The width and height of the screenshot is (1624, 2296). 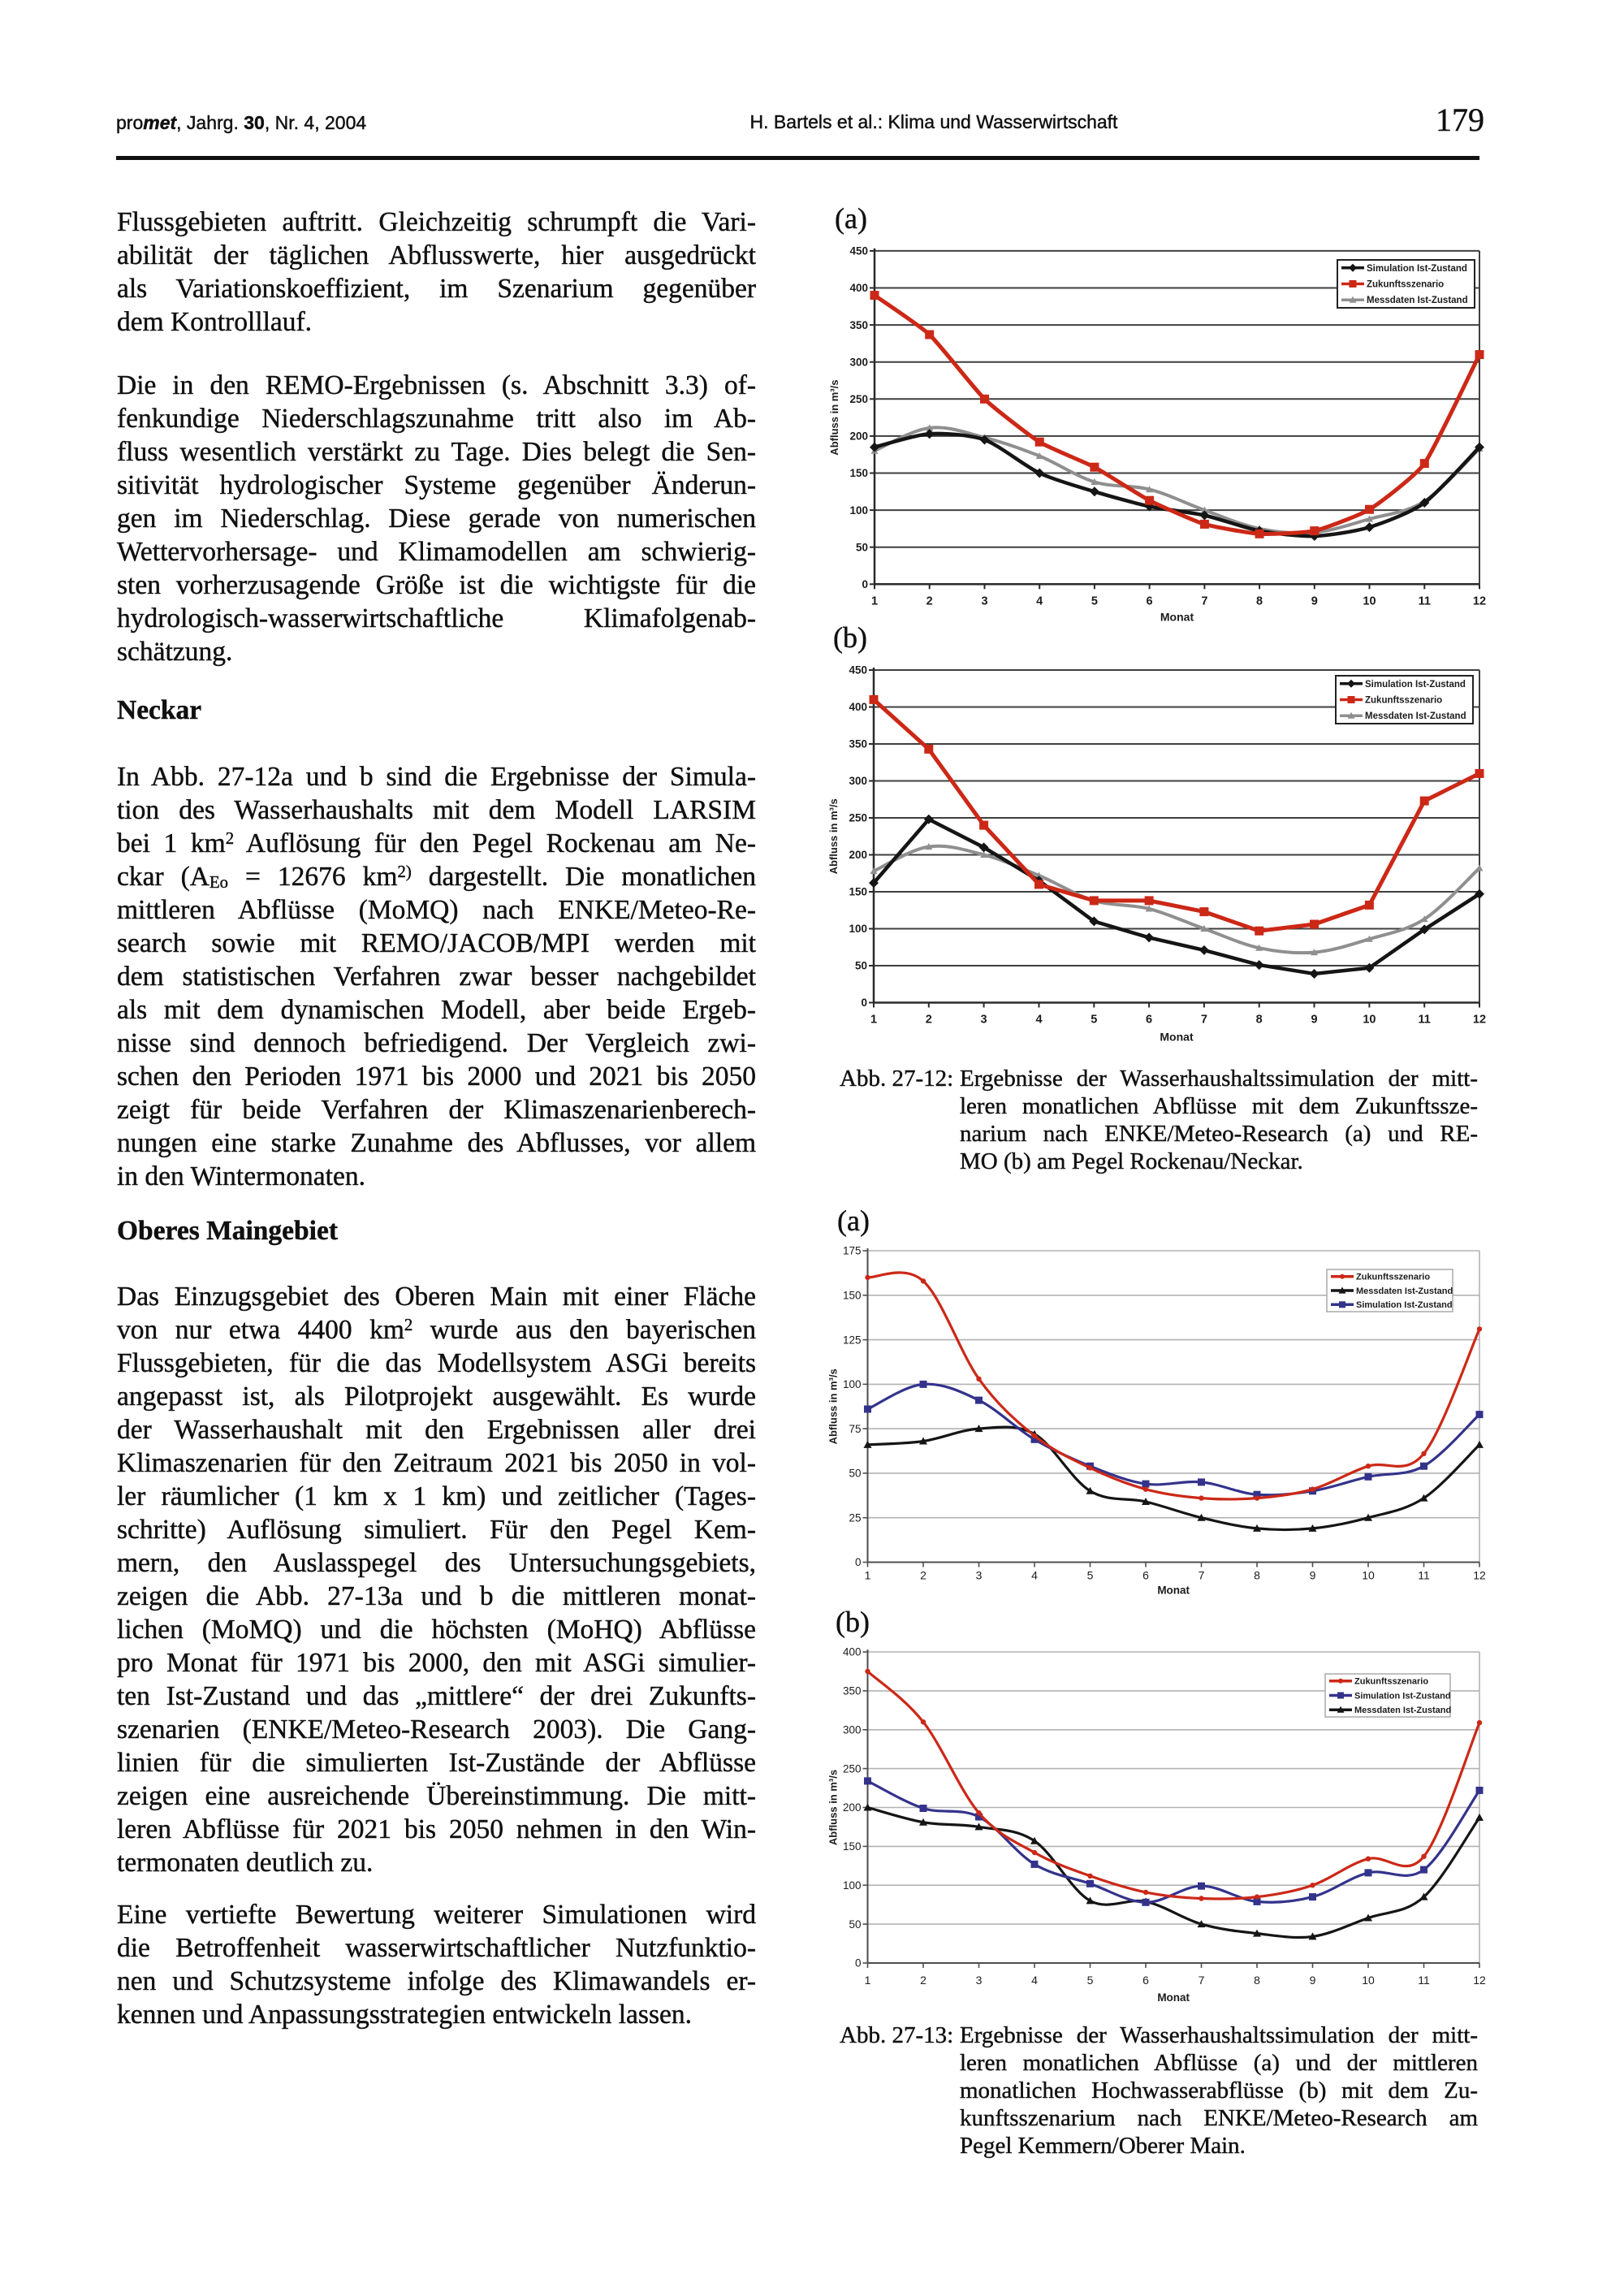 What do you see at coordinates (853, 1340) in the screenshot?
I see `svg-text: 125` at bounding box center [853, 1340].